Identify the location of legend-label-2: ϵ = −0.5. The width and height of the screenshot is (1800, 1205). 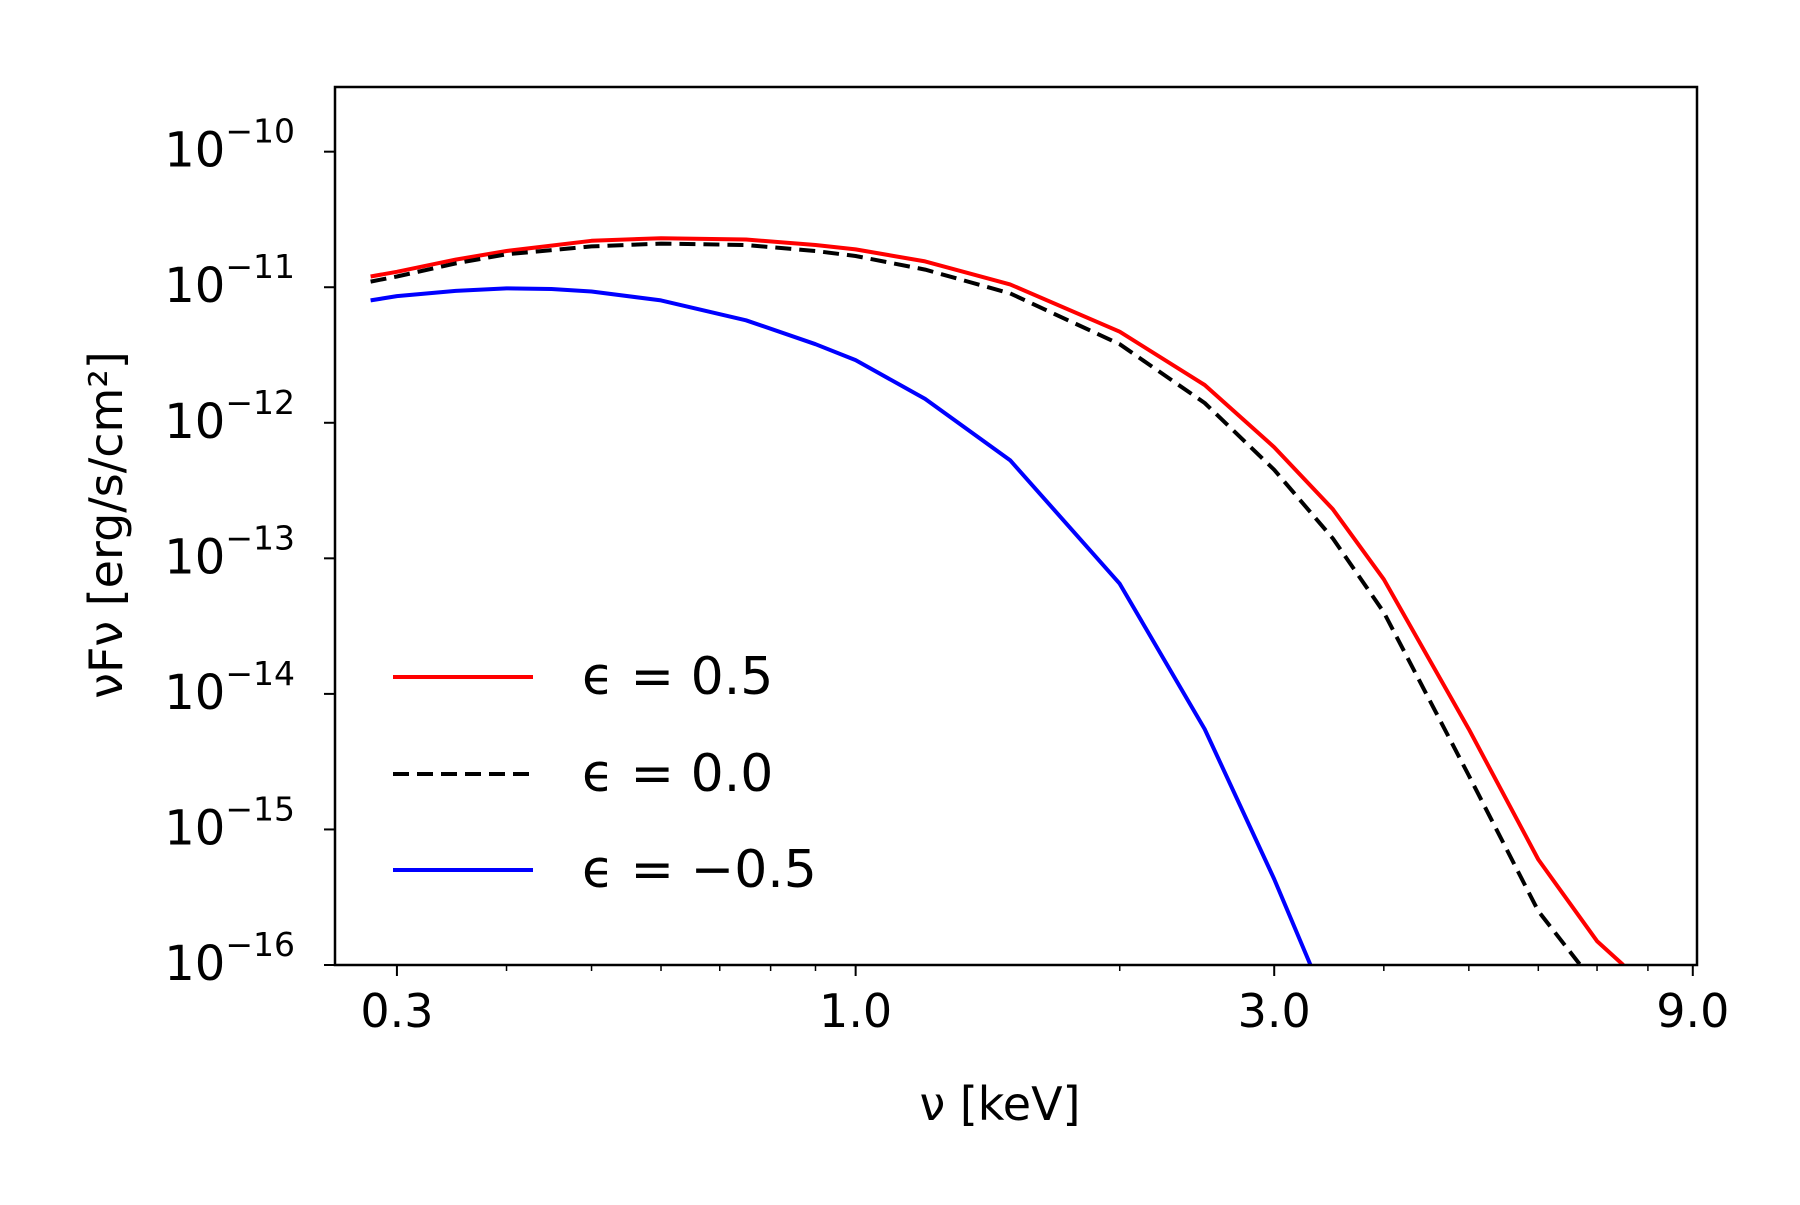
(699, 870).